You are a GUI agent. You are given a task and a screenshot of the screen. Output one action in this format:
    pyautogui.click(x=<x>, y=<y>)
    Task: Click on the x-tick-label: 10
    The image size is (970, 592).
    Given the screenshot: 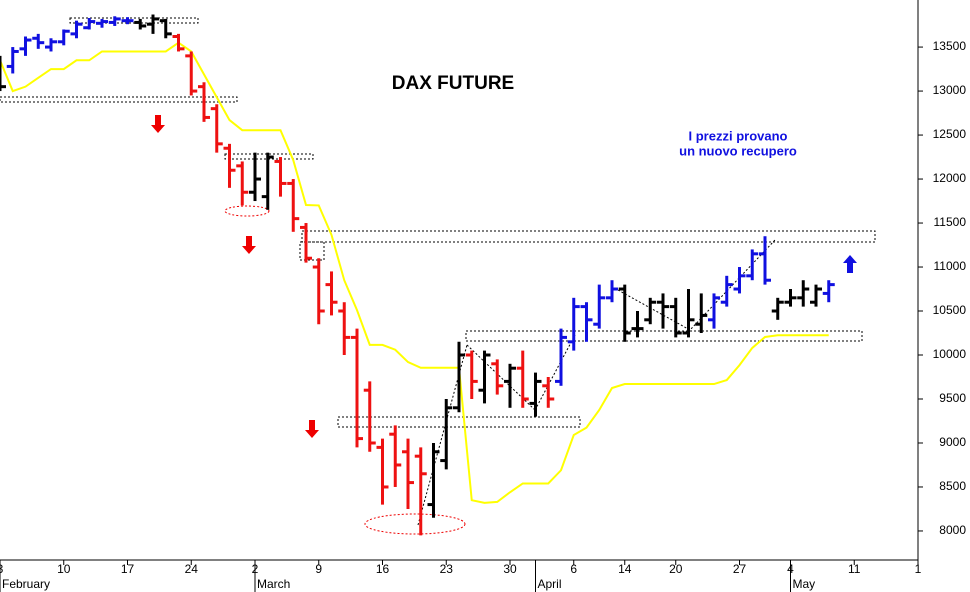 What is the action you would take?
    pyautogui.click(x=64, y=569)
    